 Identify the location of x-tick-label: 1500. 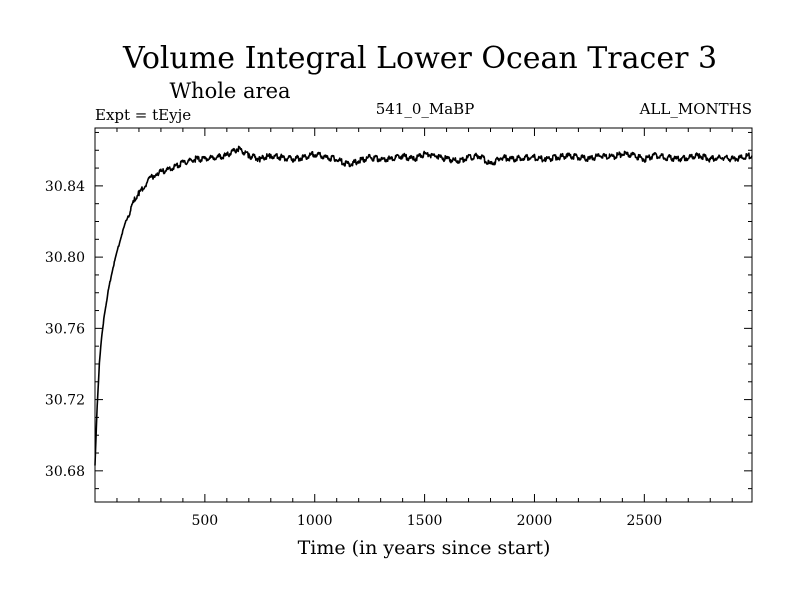
(425, 521).